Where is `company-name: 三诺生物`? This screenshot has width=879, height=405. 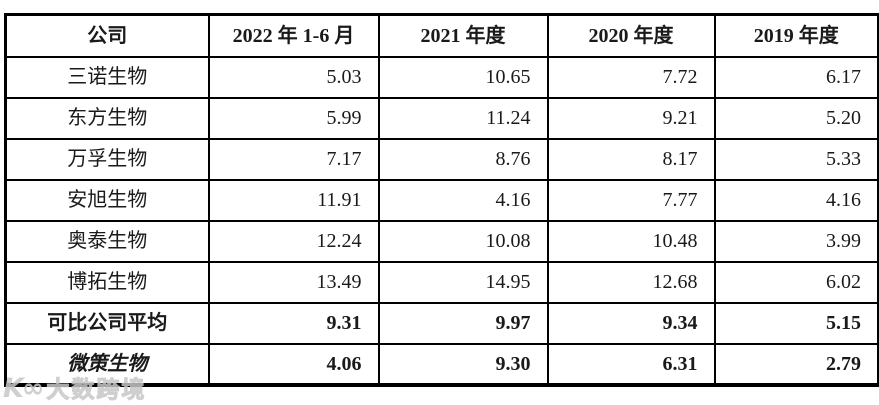 company-name: 三诺生物 is located at coordinates (107, 77).